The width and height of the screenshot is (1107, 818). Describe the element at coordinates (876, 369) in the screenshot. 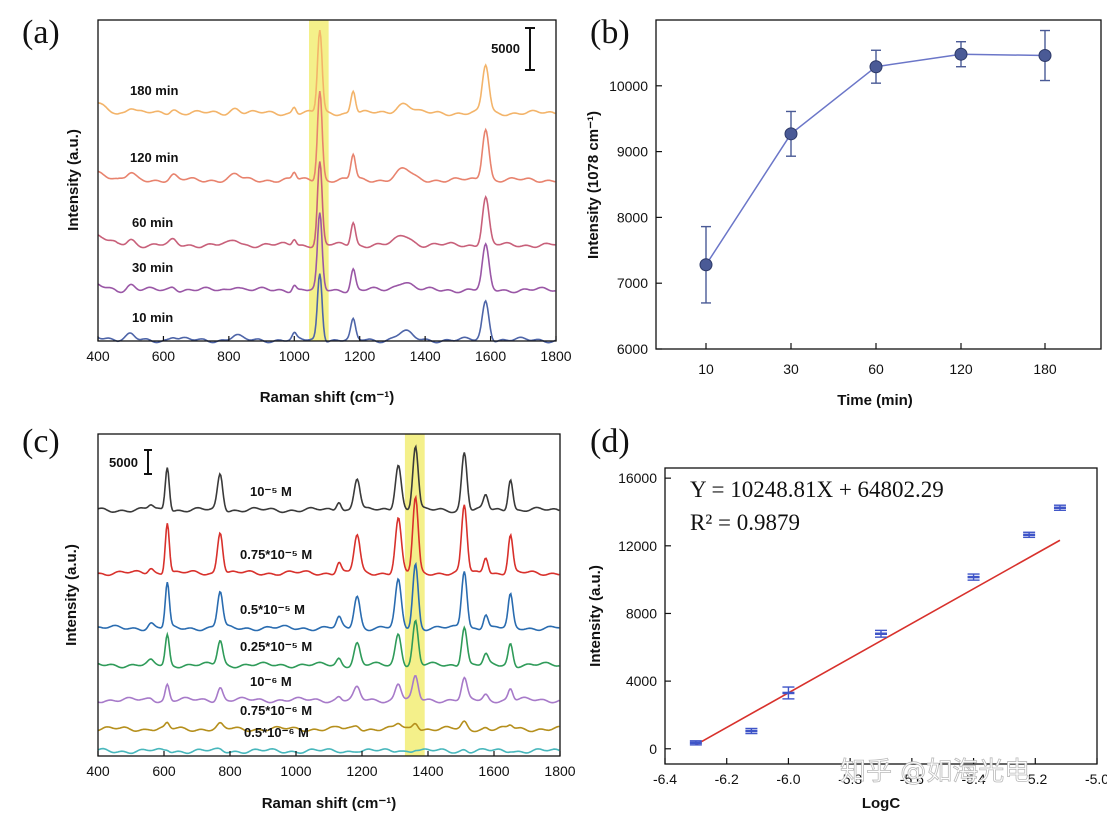

I see `x-tick-label: 60` at that location.